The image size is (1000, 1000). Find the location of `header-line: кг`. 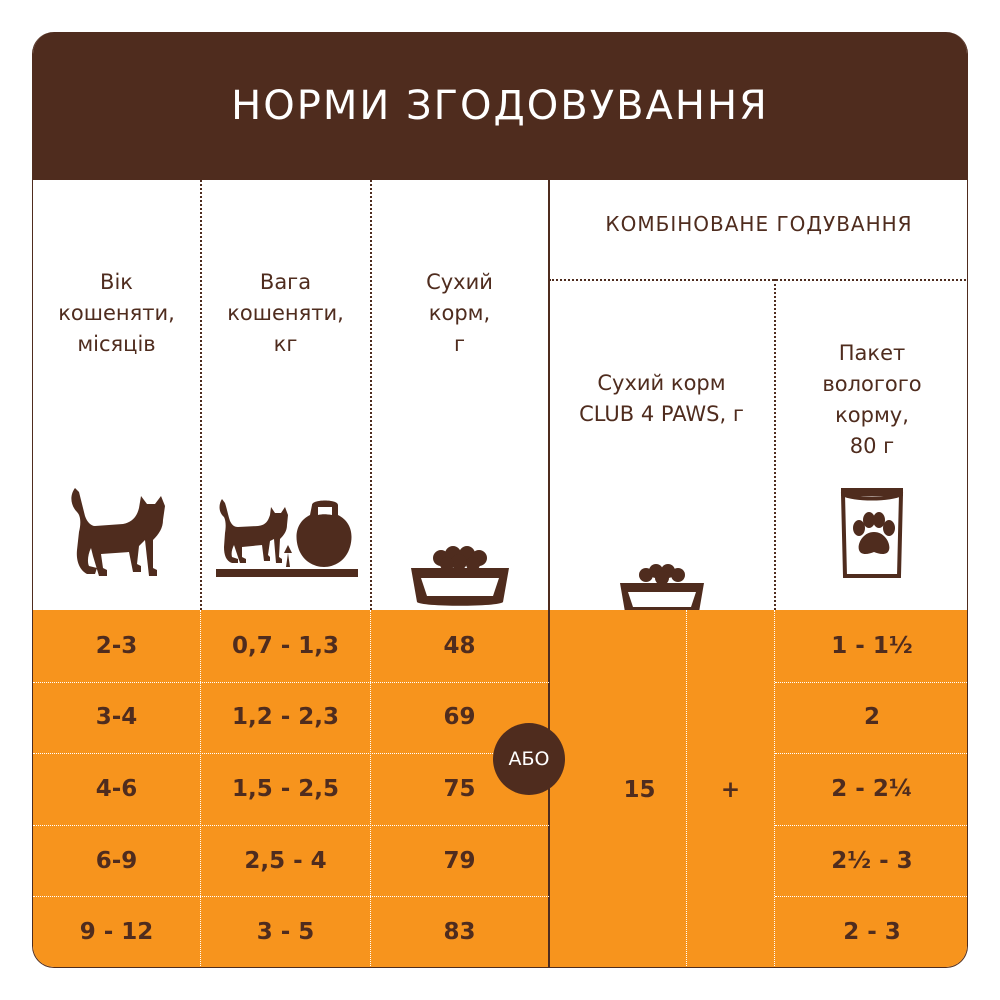

header-line: кг is located at coordinates (285, 344).